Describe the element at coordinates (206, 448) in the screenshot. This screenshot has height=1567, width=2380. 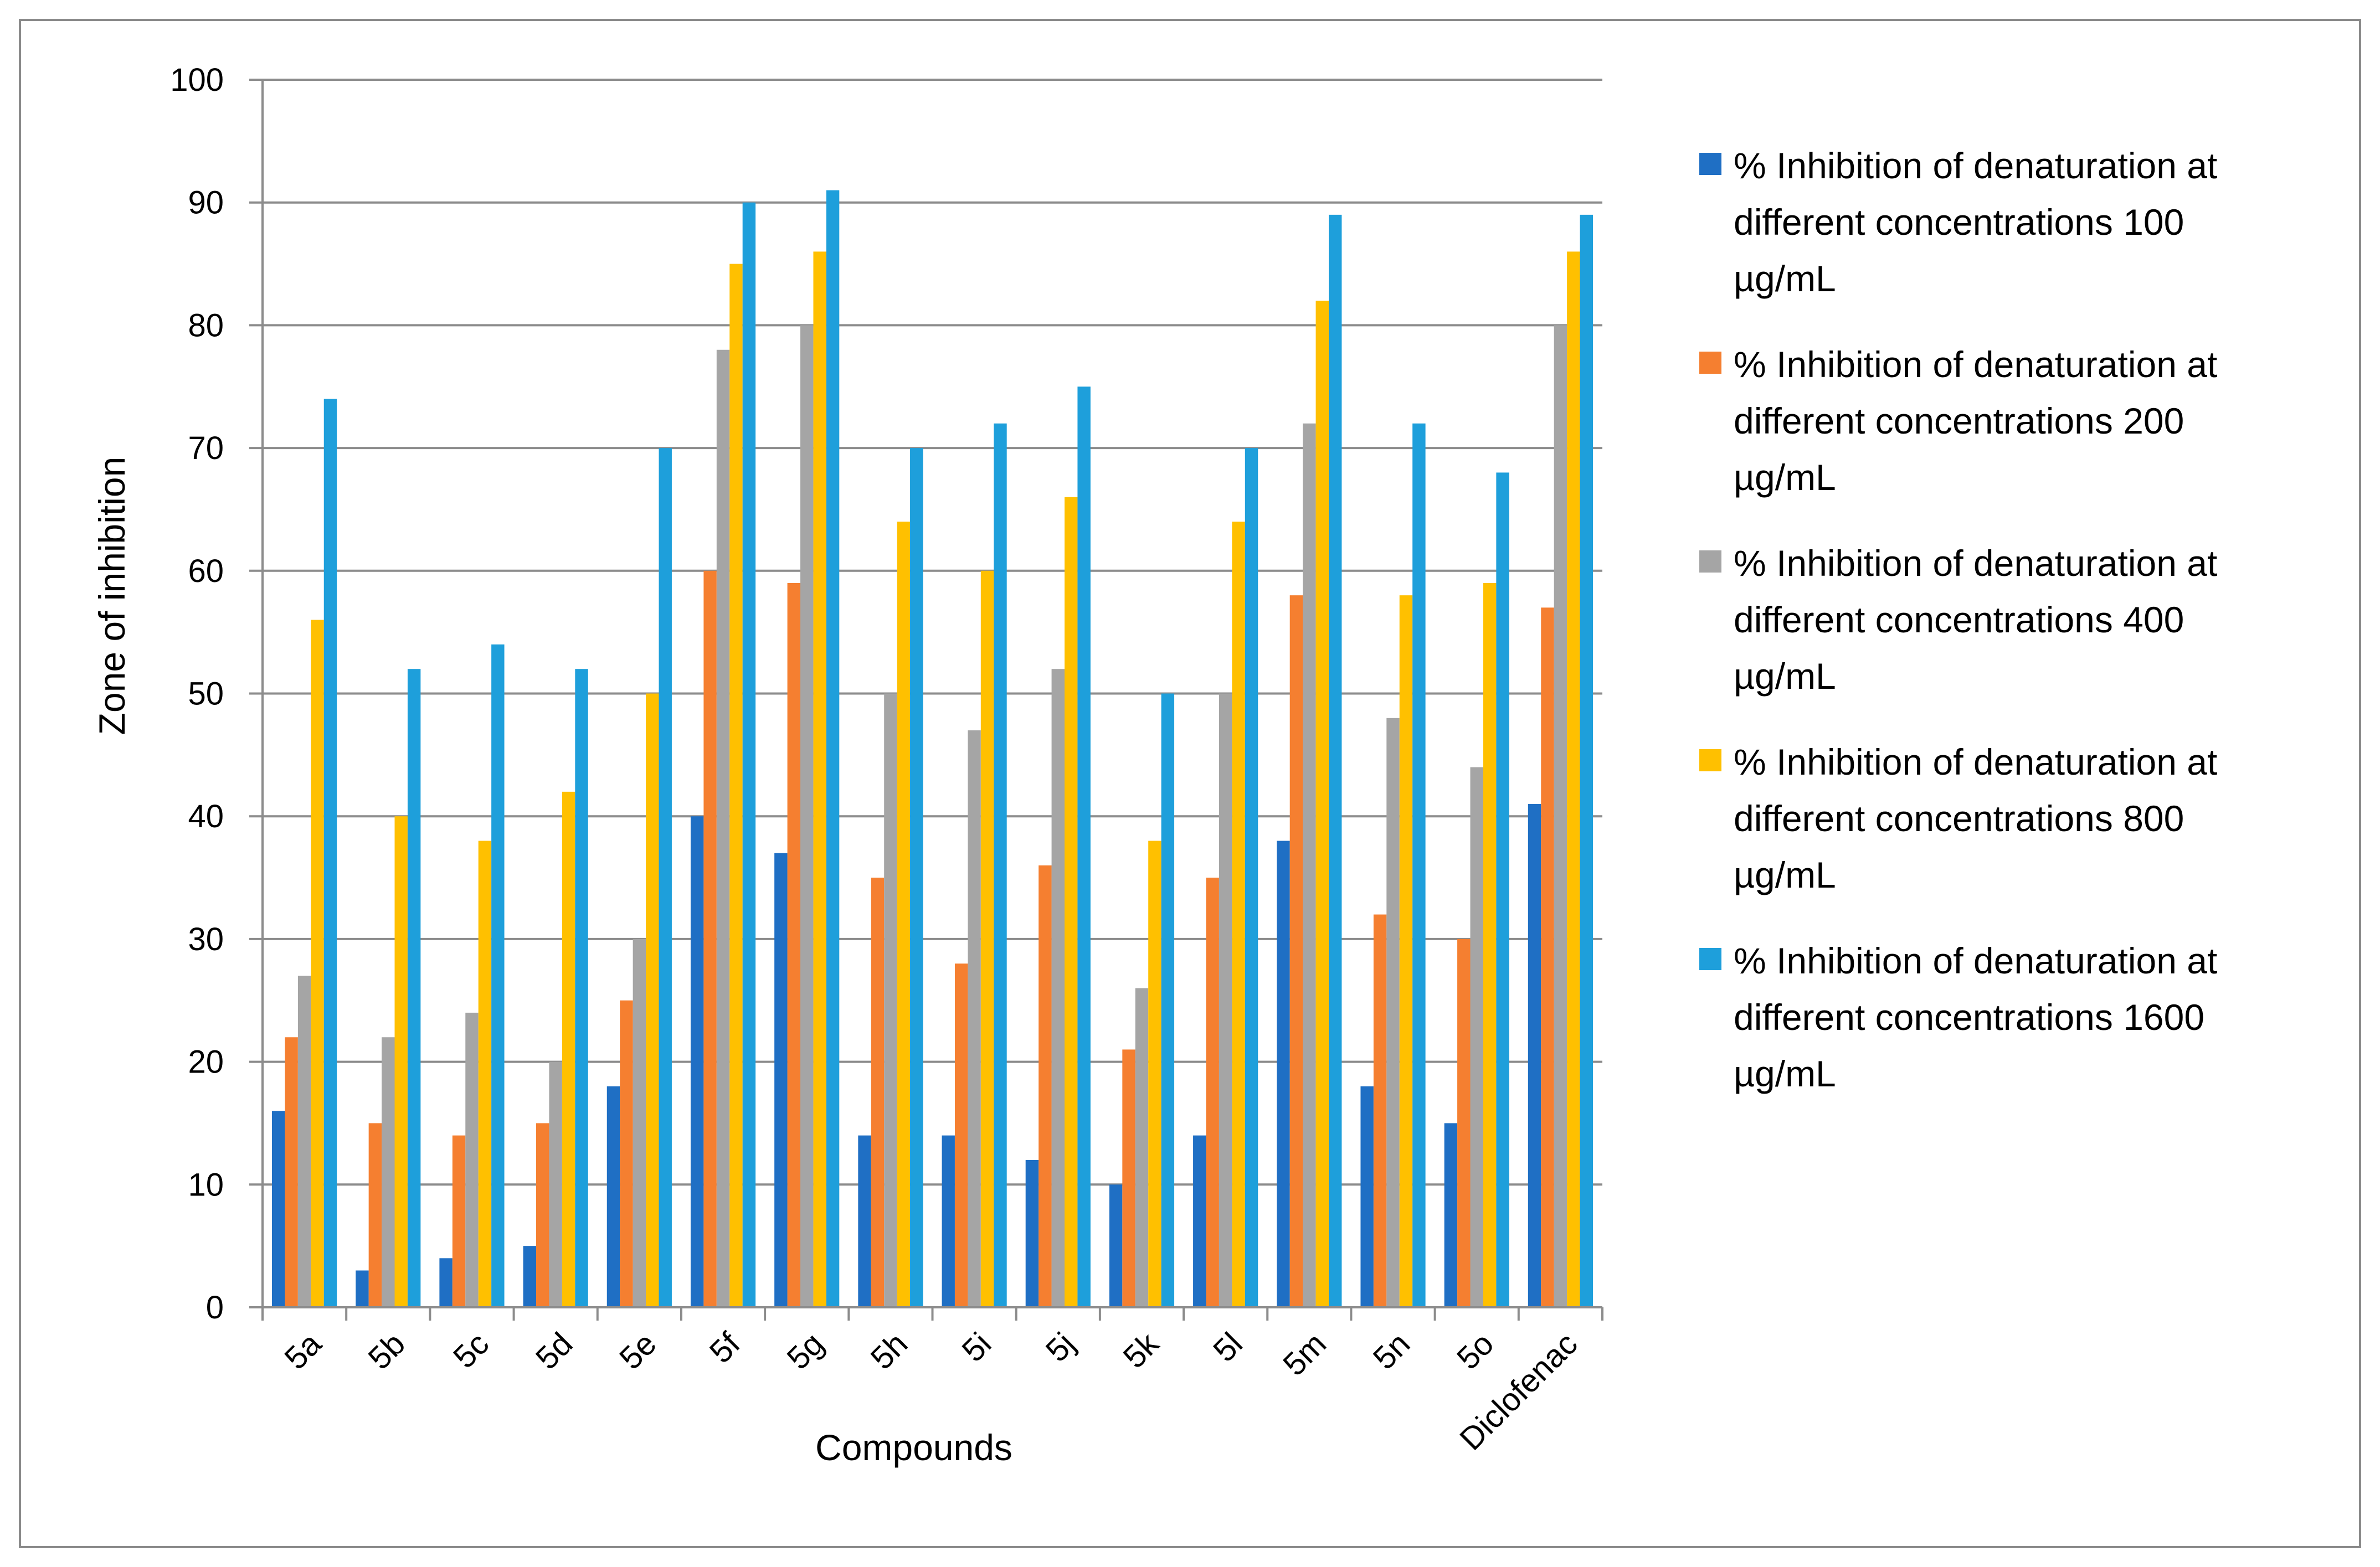
I see `y-tick-label: 70` at that location.